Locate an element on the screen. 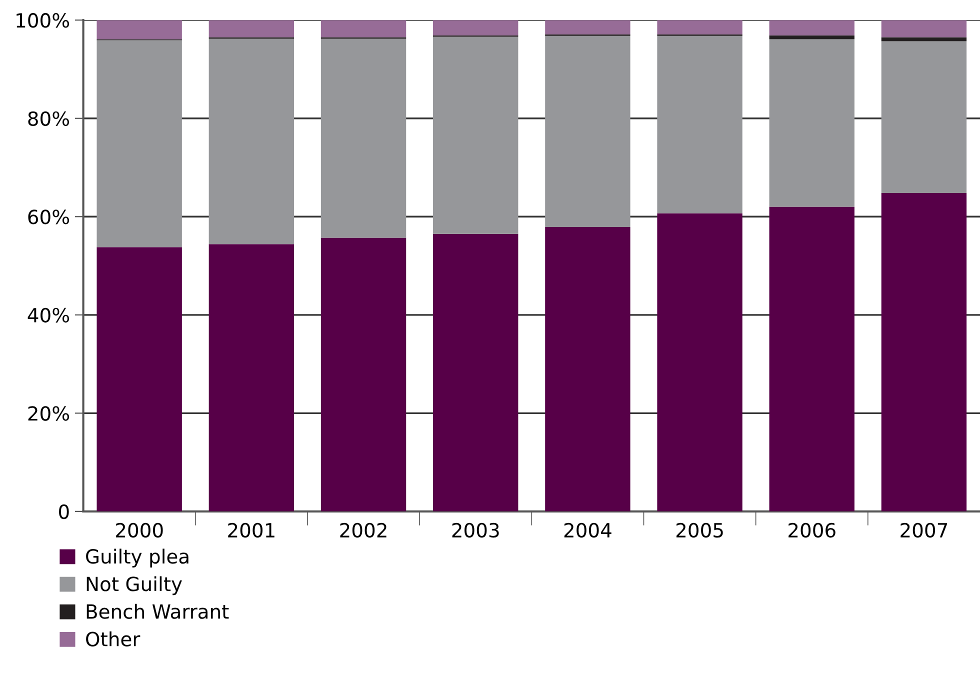 Image resolution: width=980 pixels, height=693 pixels. y-tick-label: 0 is located at coordinates (64, 512).